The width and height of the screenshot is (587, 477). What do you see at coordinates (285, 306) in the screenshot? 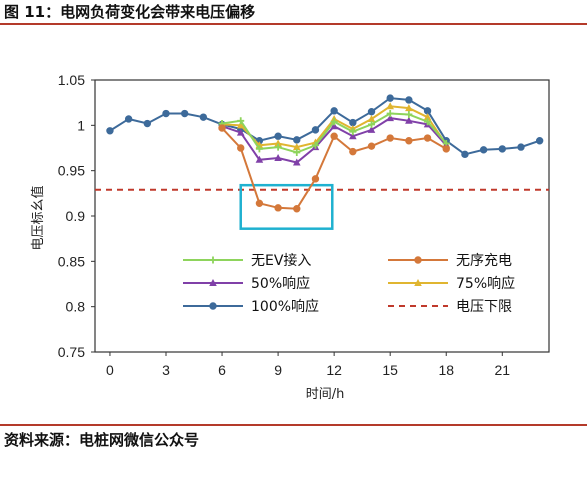
I see `legend-label: 100%响应` at bounding box center [285, 306].